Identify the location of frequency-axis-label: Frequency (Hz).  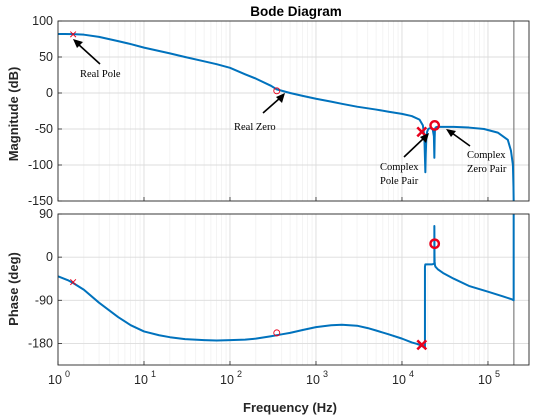
(290, 407).